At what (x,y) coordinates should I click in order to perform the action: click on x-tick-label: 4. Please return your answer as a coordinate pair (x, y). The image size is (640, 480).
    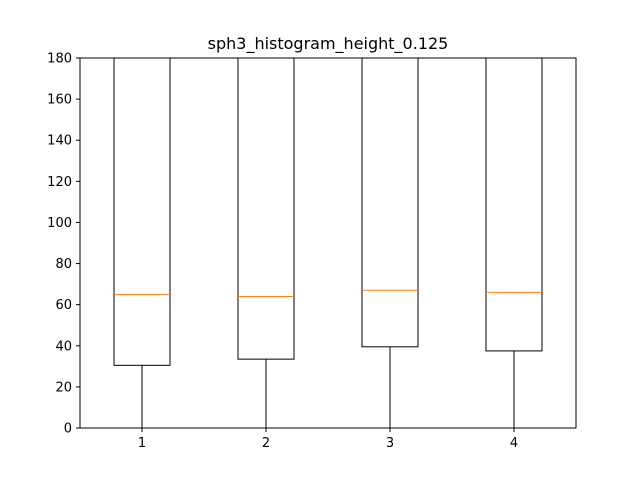
    Looking at the image, I should click on (514, 443).